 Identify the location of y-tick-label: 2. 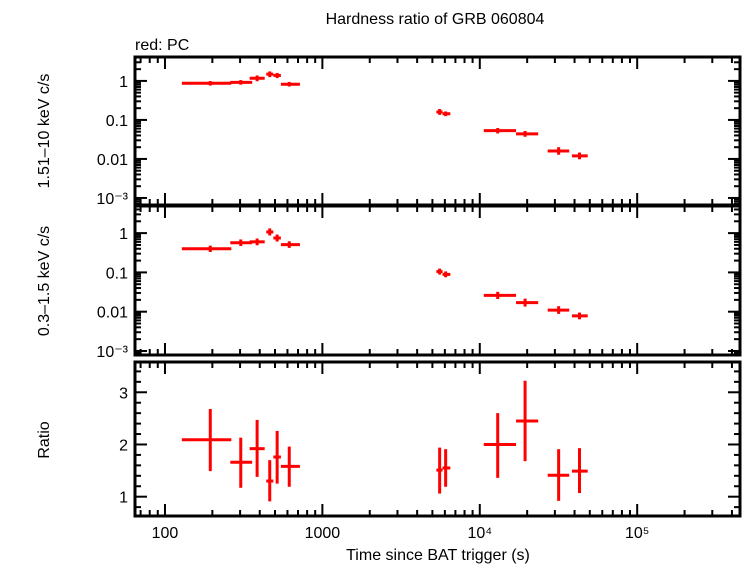
(123, 445).